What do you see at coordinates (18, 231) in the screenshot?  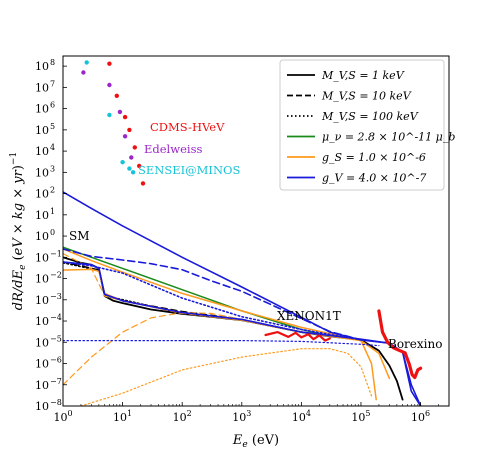 I see `y-axis-label: dR/dEe (eV × kg × yr)−1` at bounding box center [18, 231].